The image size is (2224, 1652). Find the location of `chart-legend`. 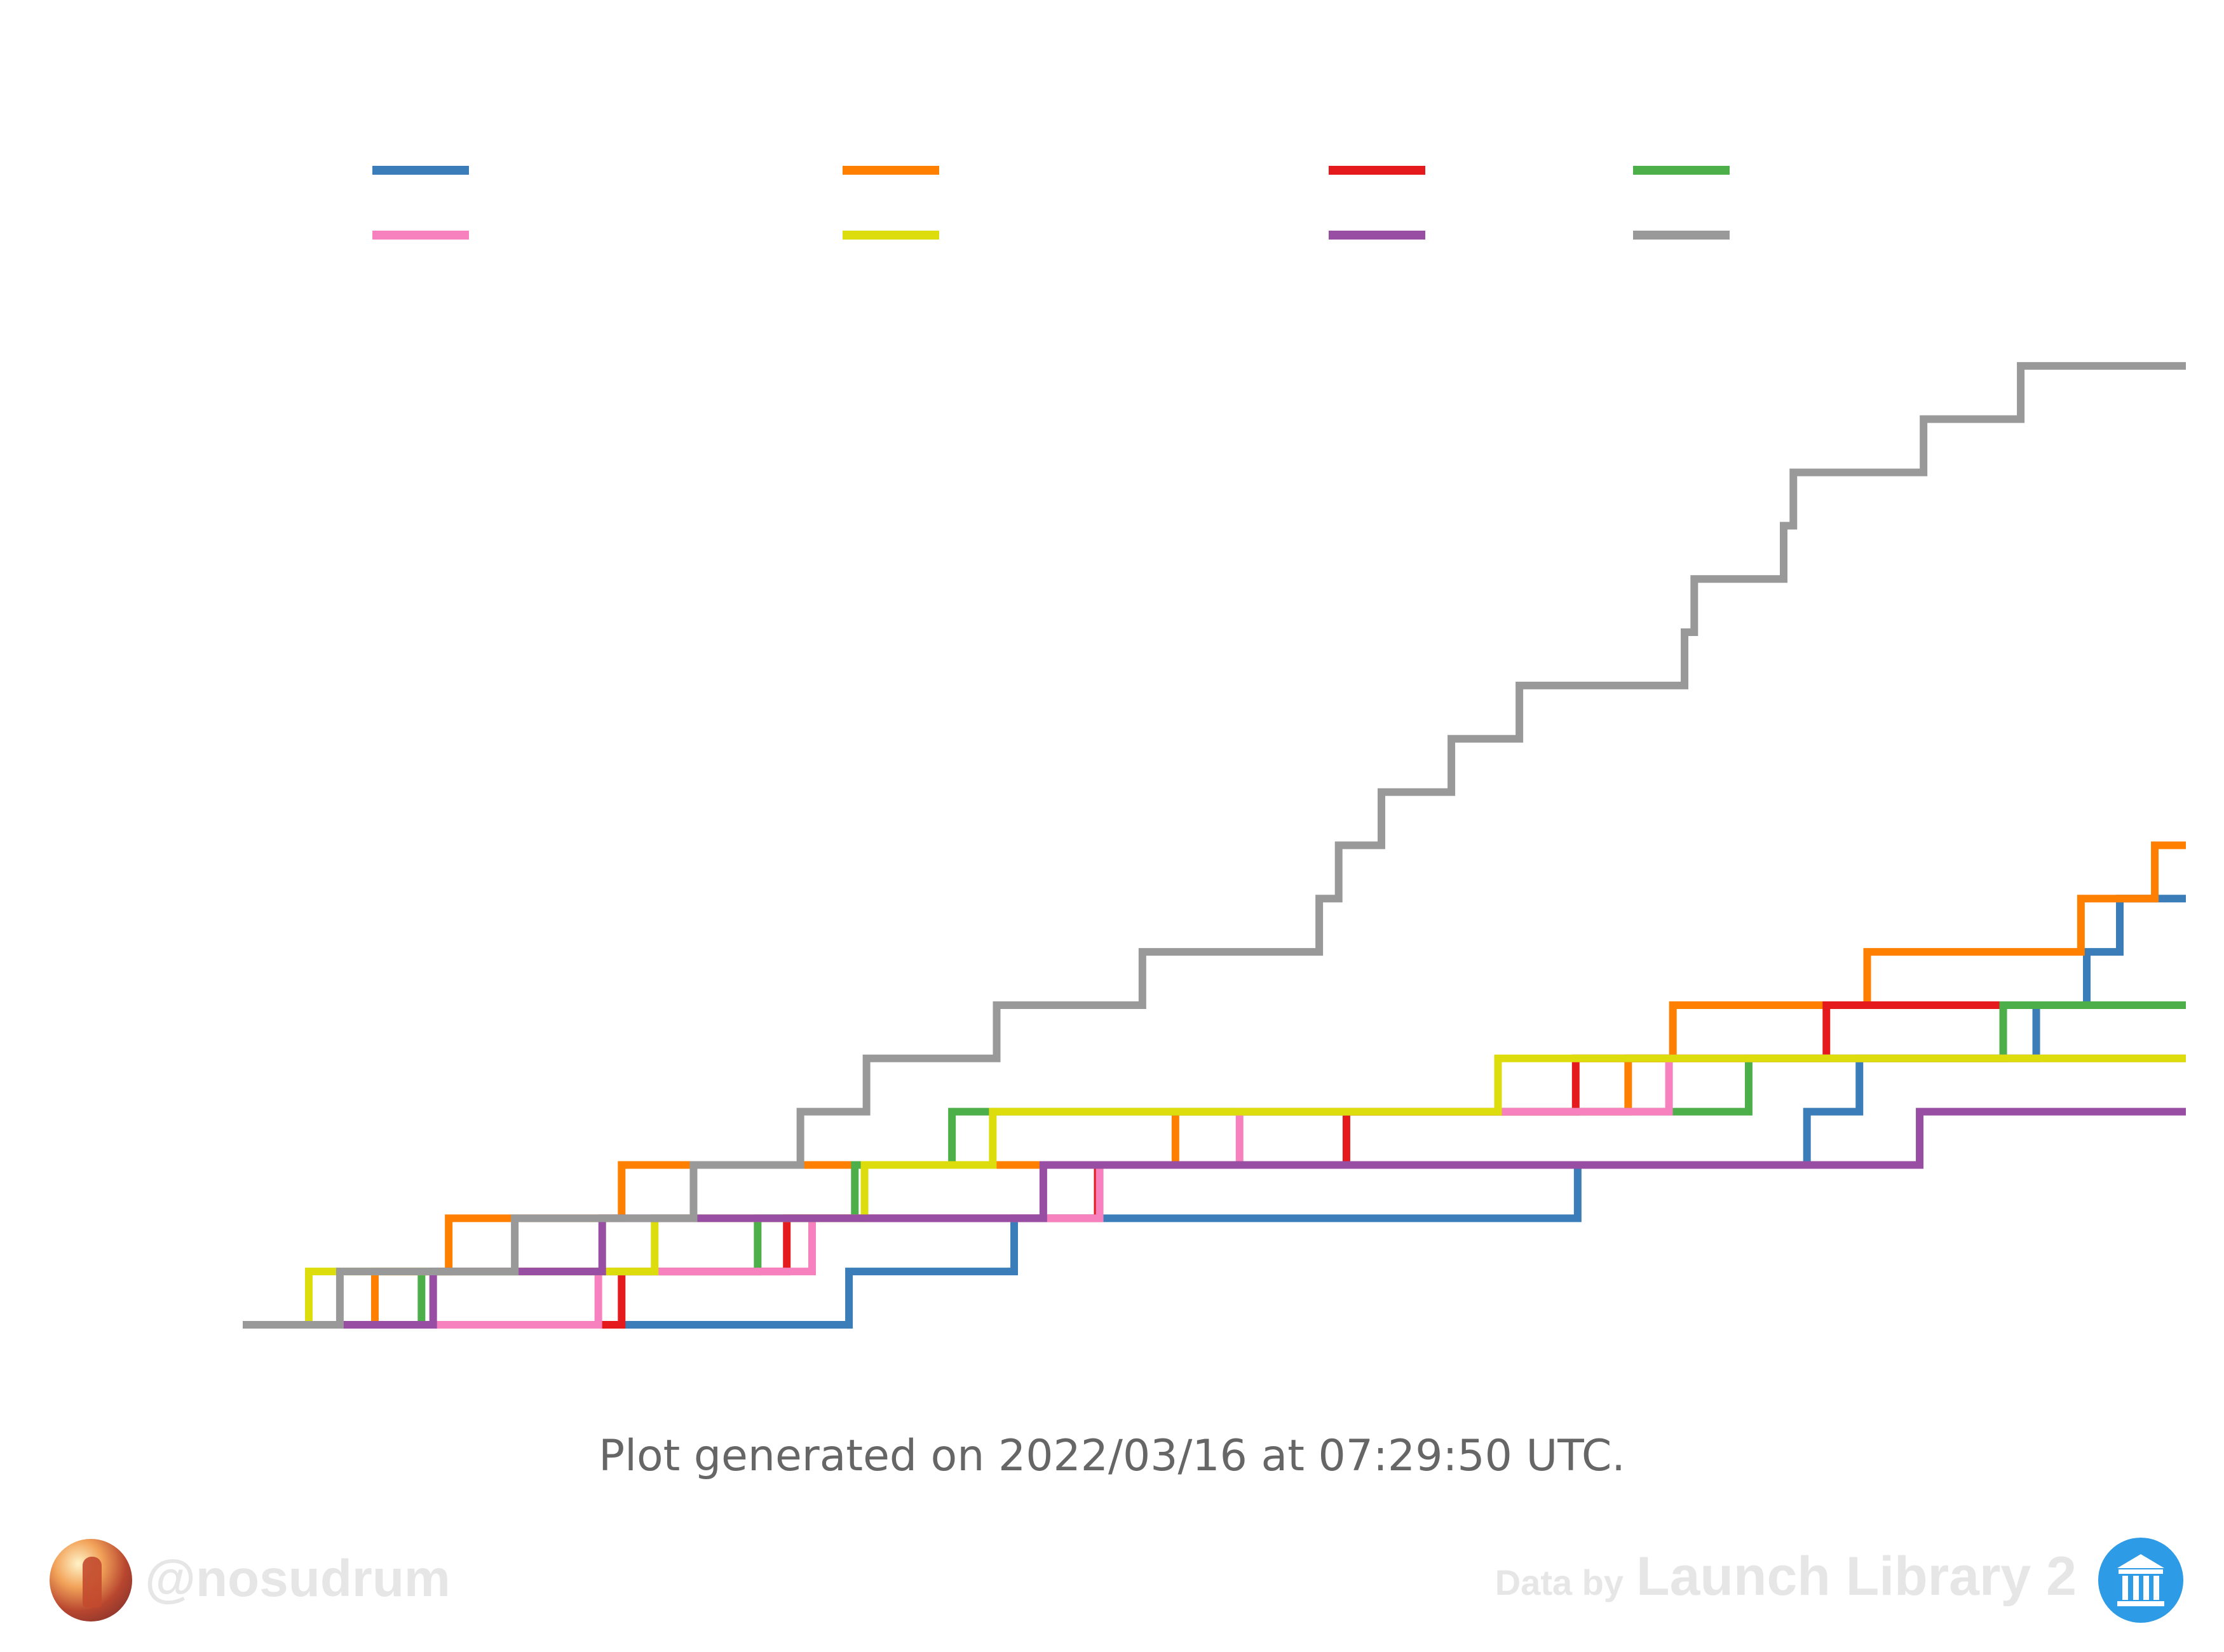

chart-legend is located at coordinates (1051, 203).